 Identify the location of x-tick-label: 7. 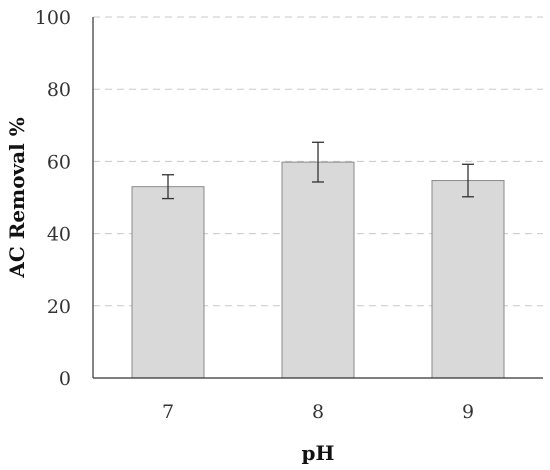
(168, 412).